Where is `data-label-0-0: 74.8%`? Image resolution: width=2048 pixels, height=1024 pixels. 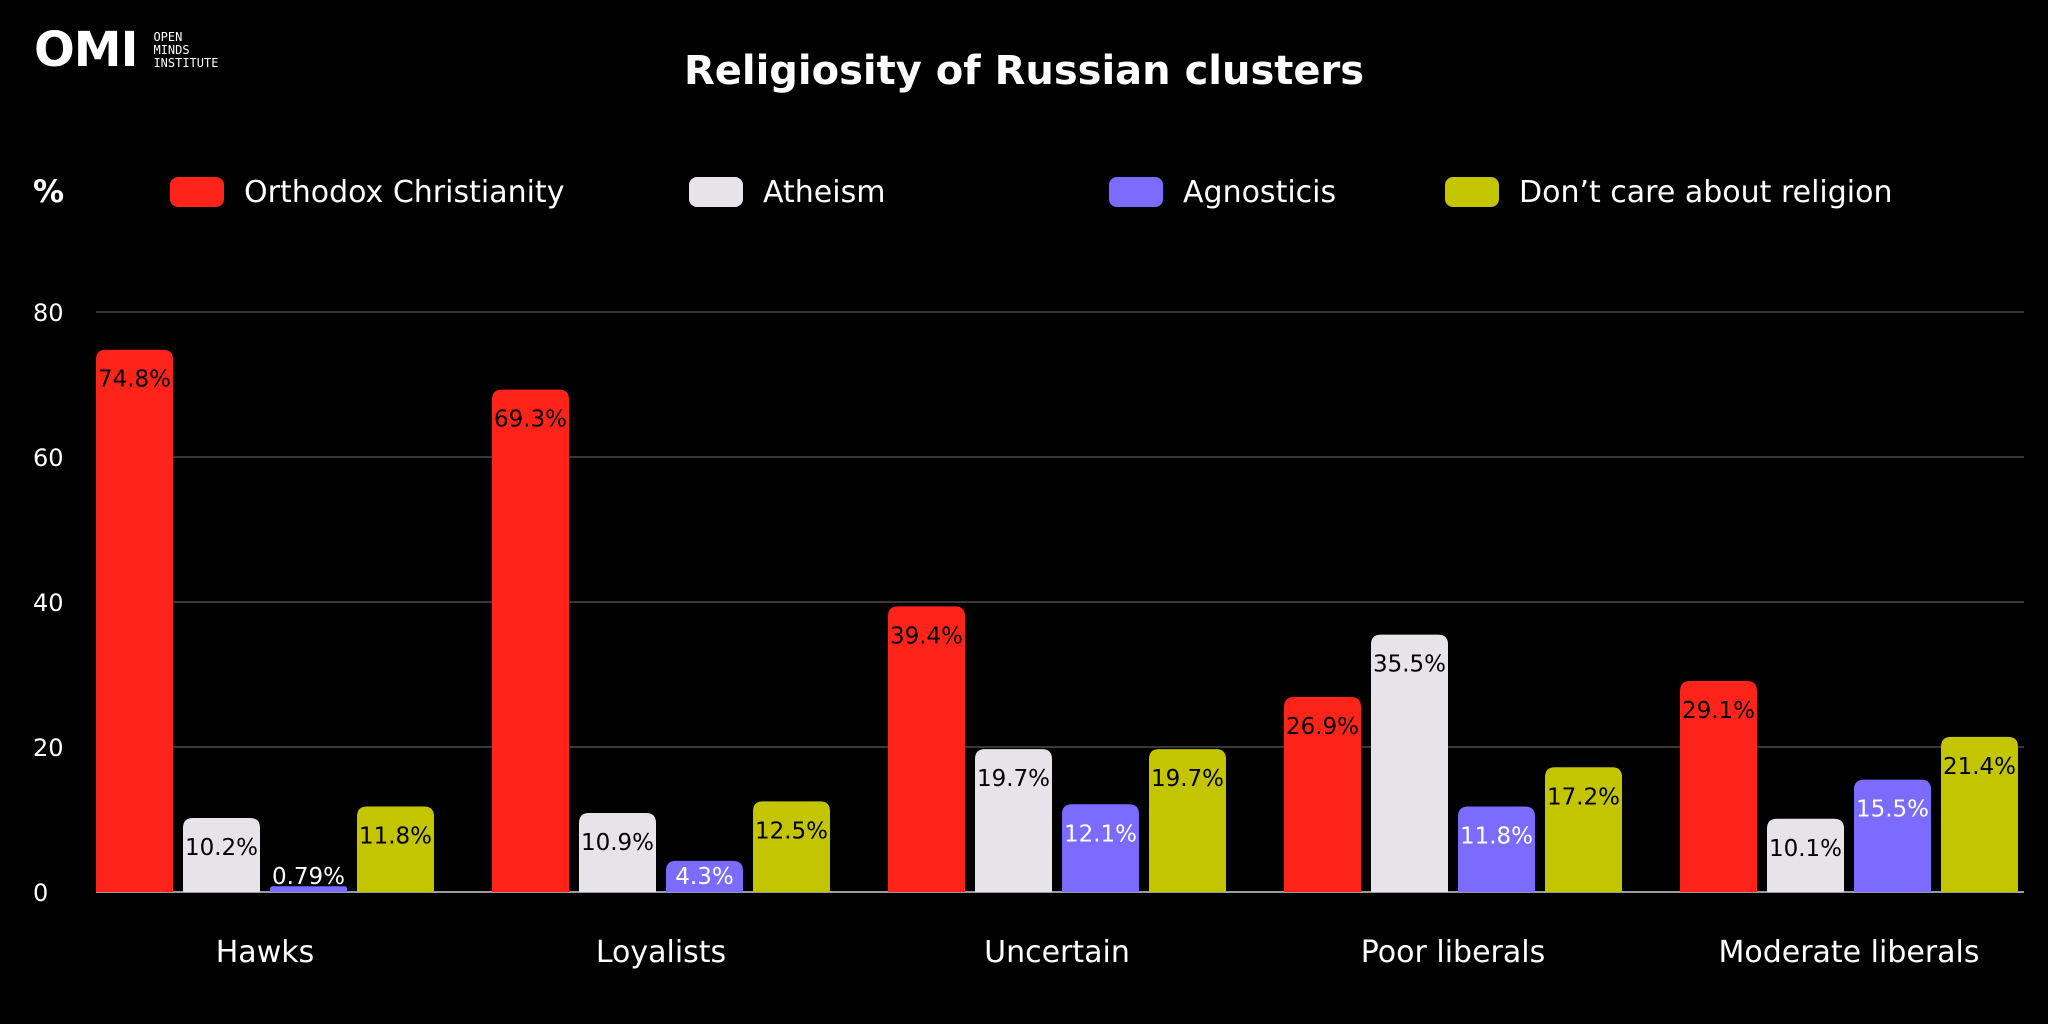 data-label-0-0: 74.8% is located at coordinates (134, 380).